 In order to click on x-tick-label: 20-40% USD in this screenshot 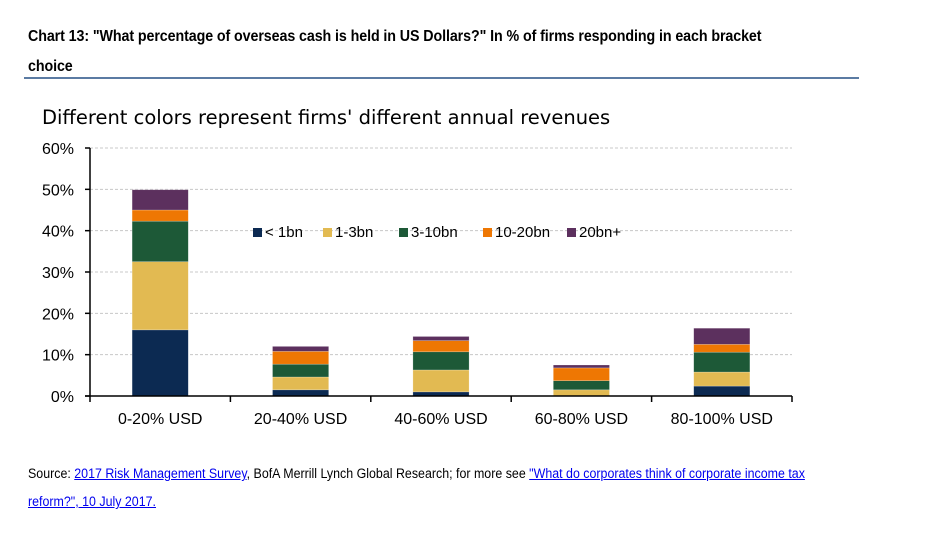, I will do `click(300, 419)`.